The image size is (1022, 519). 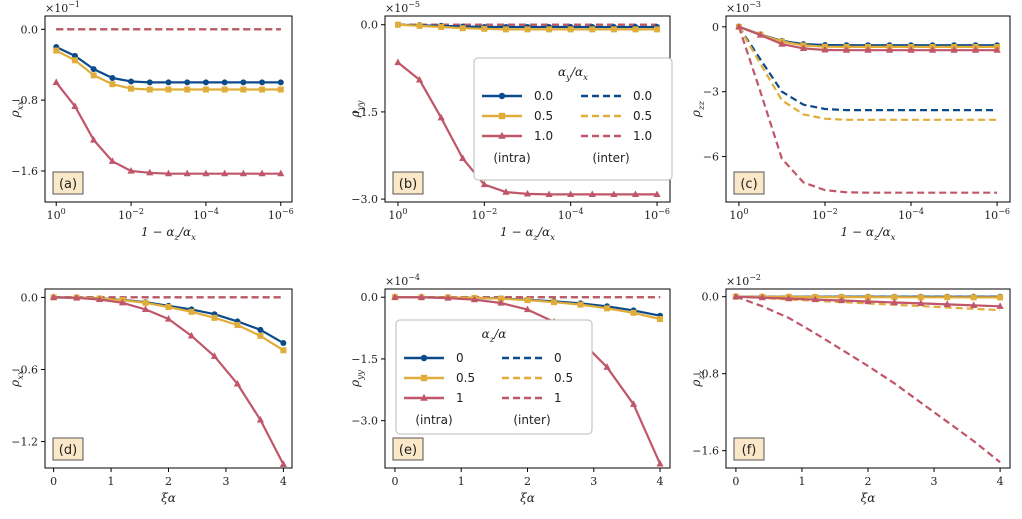 What do you see at coordinates (494, 377) in the screenshot?
I see `legend: αz/α 0 0.5 1 (intra) 0 0.5 1 (inter)` at bounding box center [494, 377].